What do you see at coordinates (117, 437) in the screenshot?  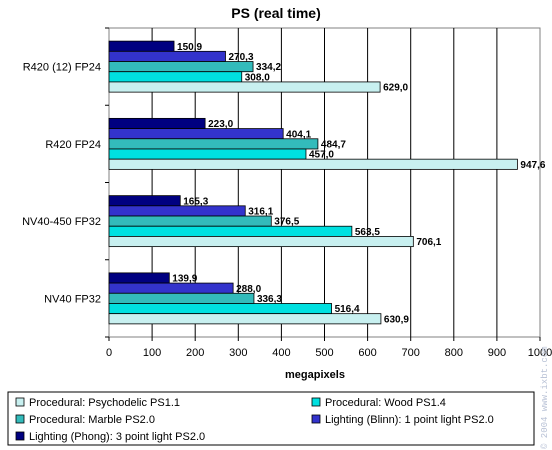 I see `legend-label: Lighting (Phong): 3 point light PS2.0` at bounding box center [117, 437].